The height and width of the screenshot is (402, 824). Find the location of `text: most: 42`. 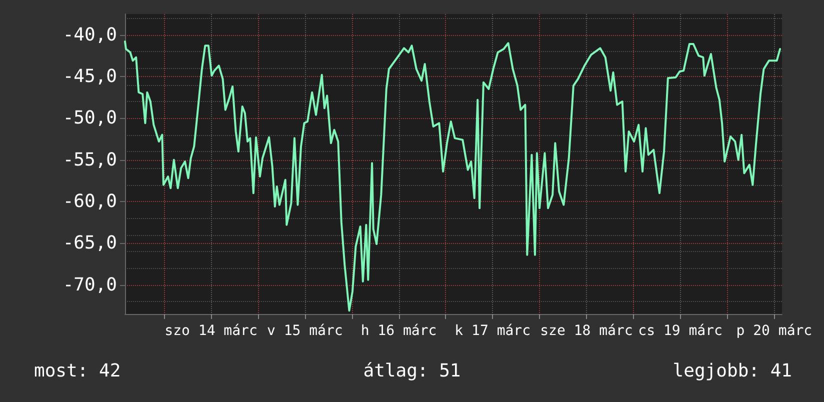

text: most: 42 is located at coordinates (77, 371).